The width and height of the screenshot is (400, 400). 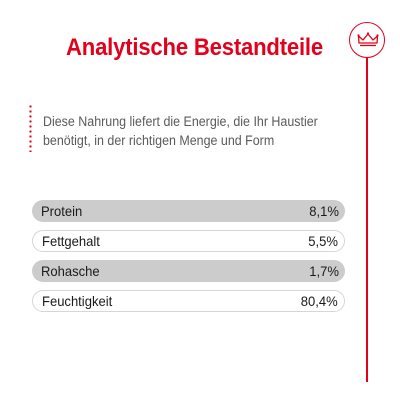 I want to click on crown-icon, so click(x=368, y=39).